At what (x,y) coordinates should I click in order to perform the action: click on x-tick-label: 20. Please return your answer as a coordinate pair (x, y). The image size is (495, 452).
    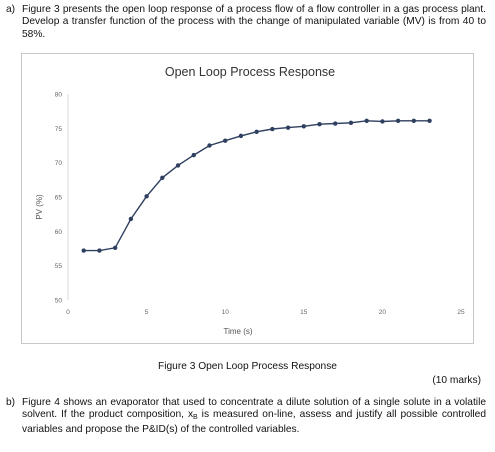
    Looking at the image, I should click on (383, 312).